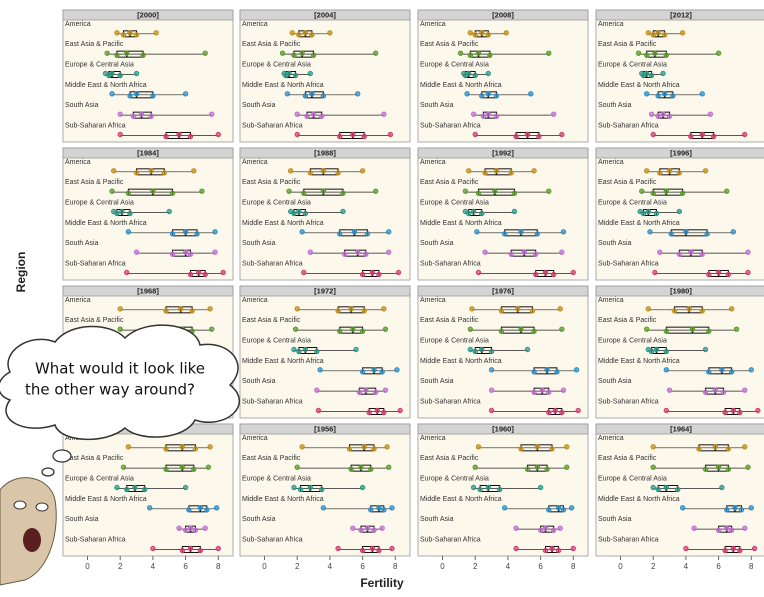 This screenshot has width=764, height=597. Describe the element at coordinates (255, 162) in the screenshot. I see `region-label: America` at that location.